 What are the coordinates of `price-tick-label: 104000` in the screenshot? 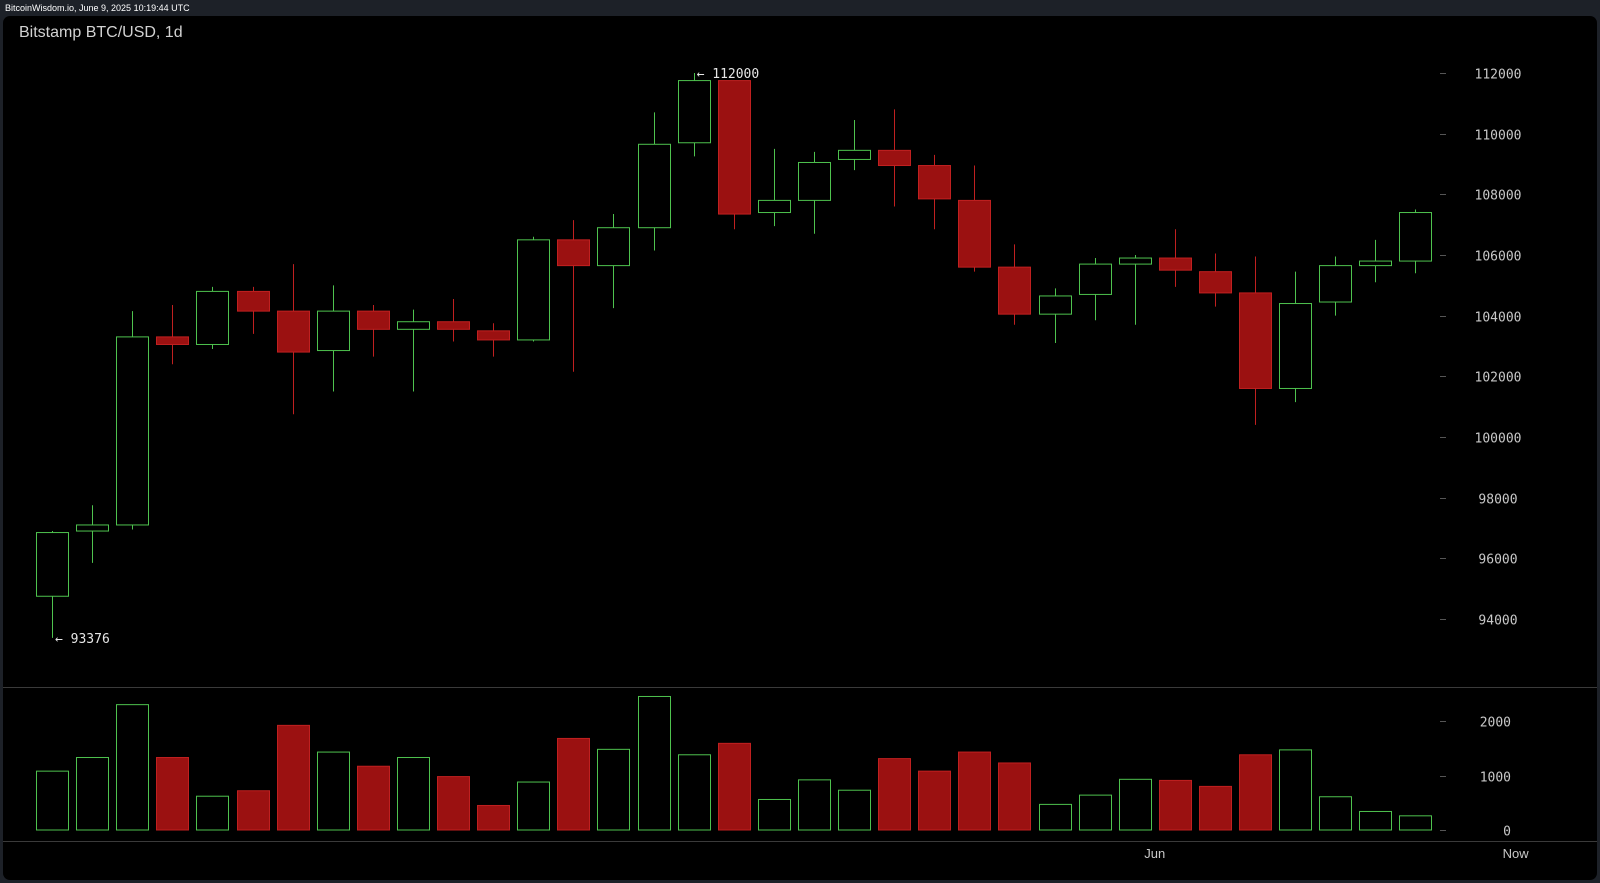 It's located at (1498, 318).